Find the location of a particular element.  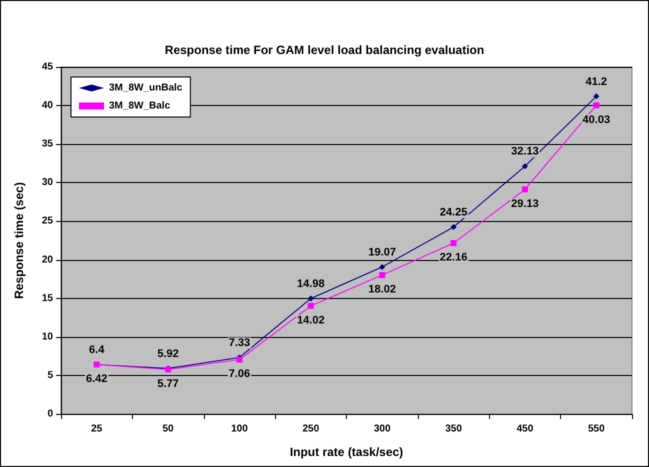

y-tick-label: 25 is located at coordinates (48, 221).